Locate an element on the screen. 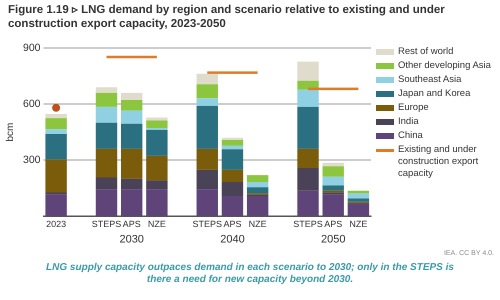 The width and height of the screenshot is (500, 300). text: LNG supply capacity outpaces demand in each scenario to 2030; only in the STEPS is there a need for new capacity beyond 2030. is located at coordinates (250, 274).